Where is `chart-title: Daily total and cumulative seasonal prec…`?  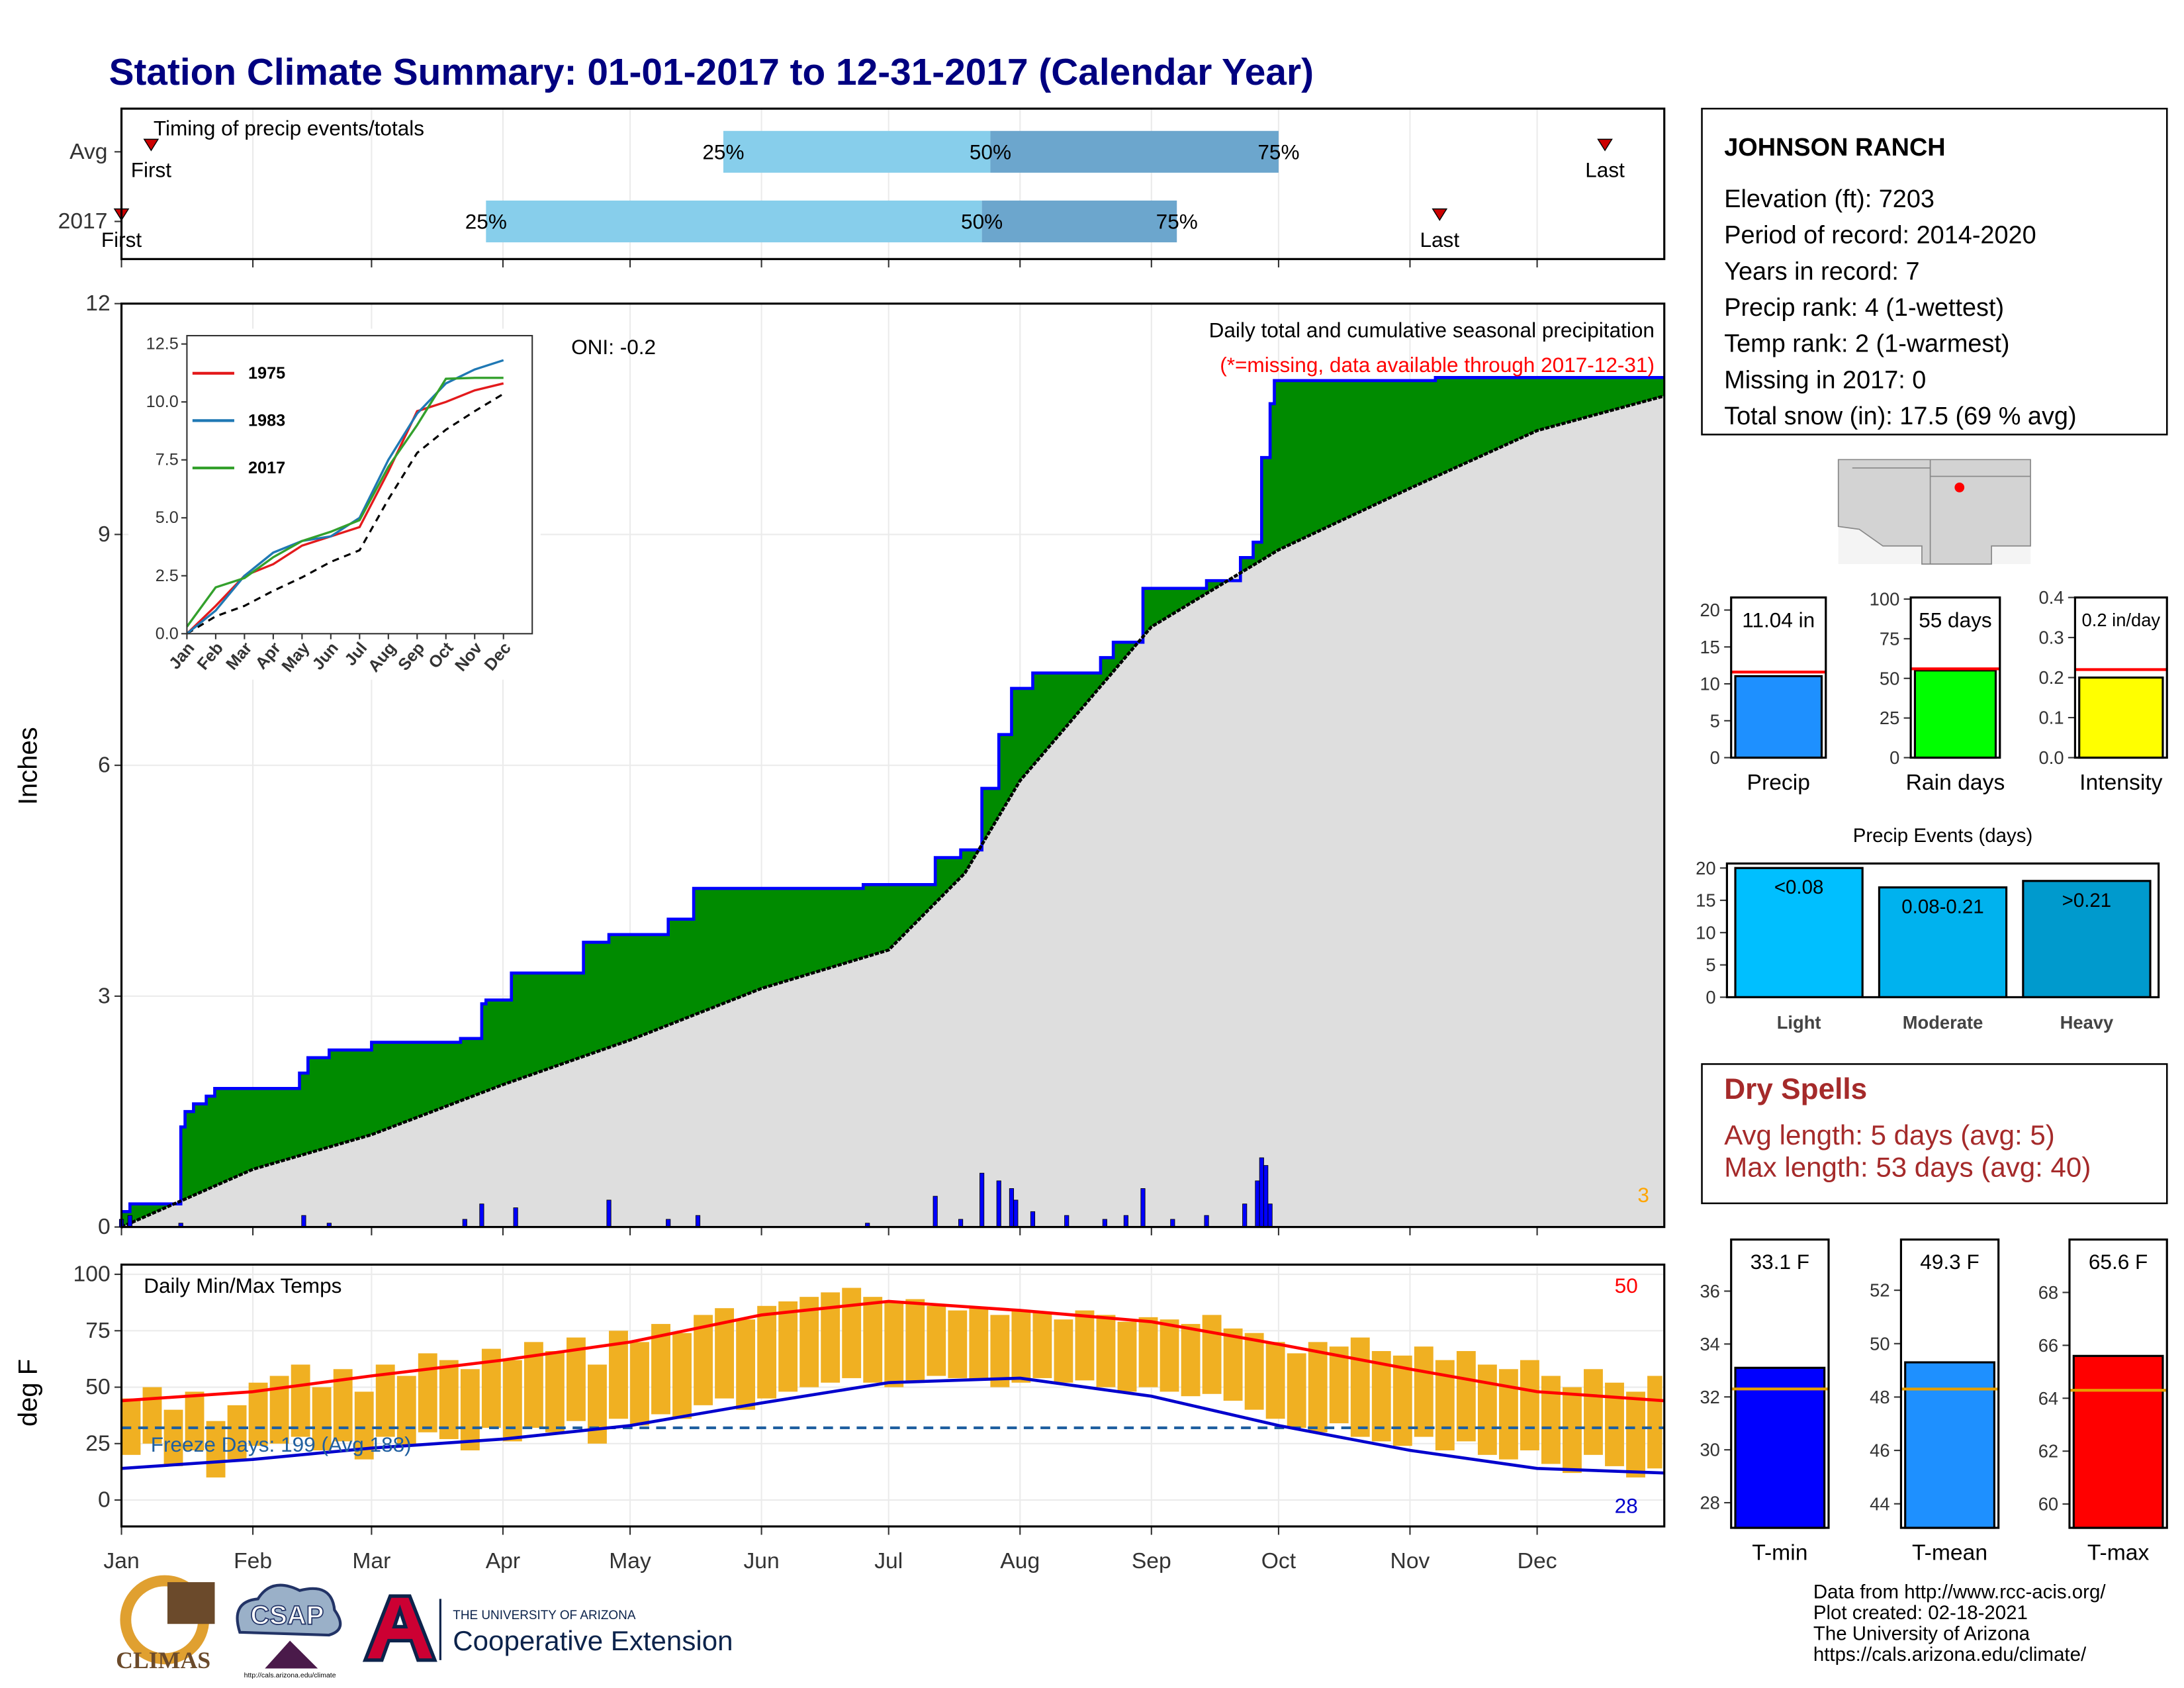
chart-title: Daily total and cumulative seasonal prec… is located at coordinates (1432, 330).